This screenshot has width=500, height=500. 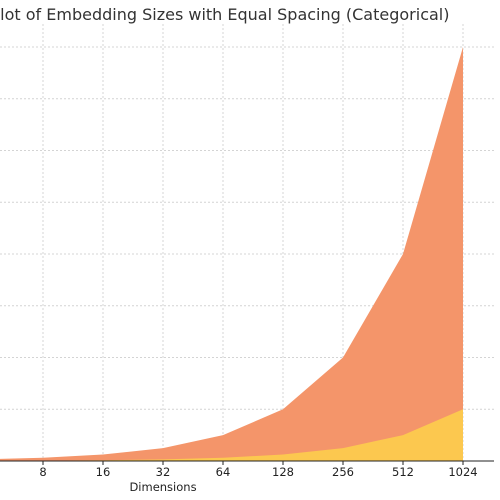 I want to click on x-tick-label: 512, so click(x=403, y=472).